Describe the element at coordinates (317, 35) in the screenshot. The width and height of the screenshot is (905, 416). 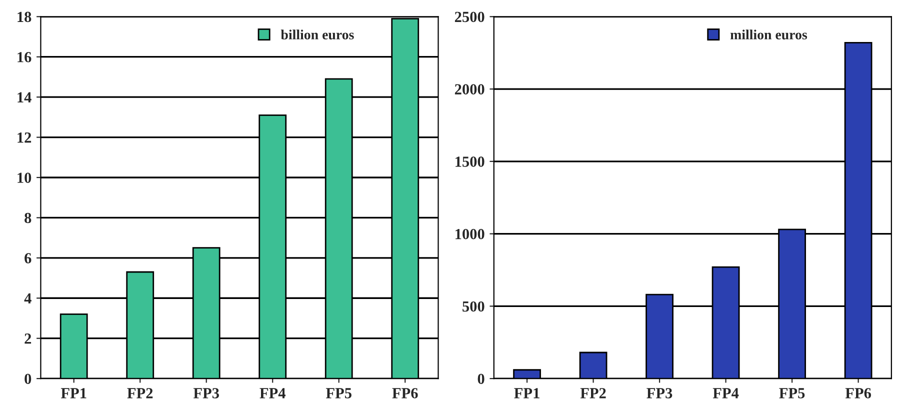
I see `legend-label: billion euros` at that location.